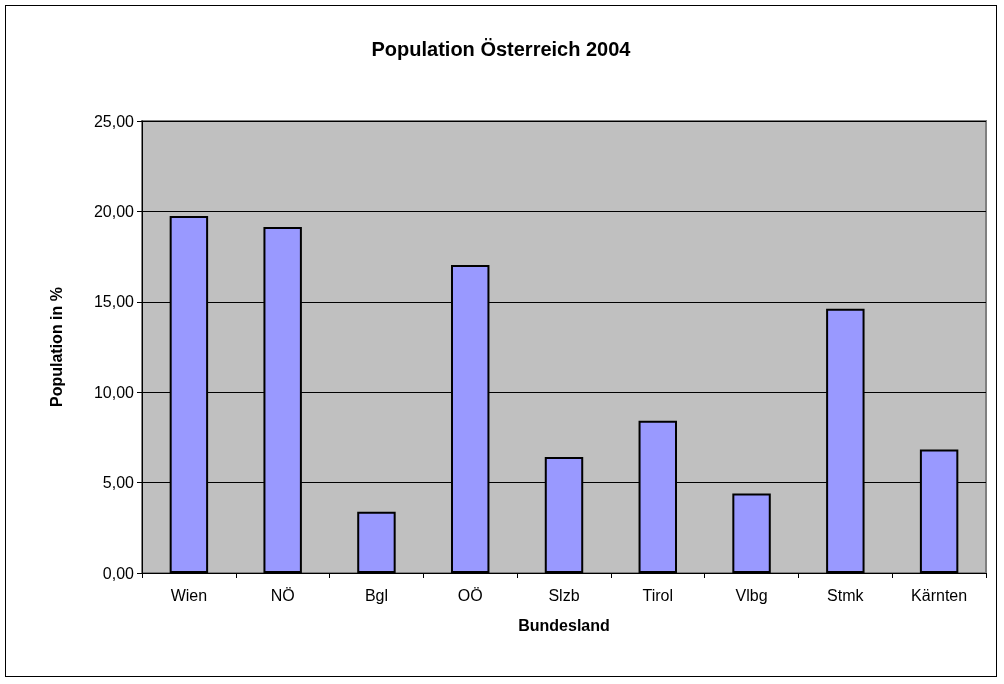 This screenshot has width=1004, height=684. Describe the element at coordinates (939, 595) in the screenshot. I see `x-tick-label: Kärnten` at that location.